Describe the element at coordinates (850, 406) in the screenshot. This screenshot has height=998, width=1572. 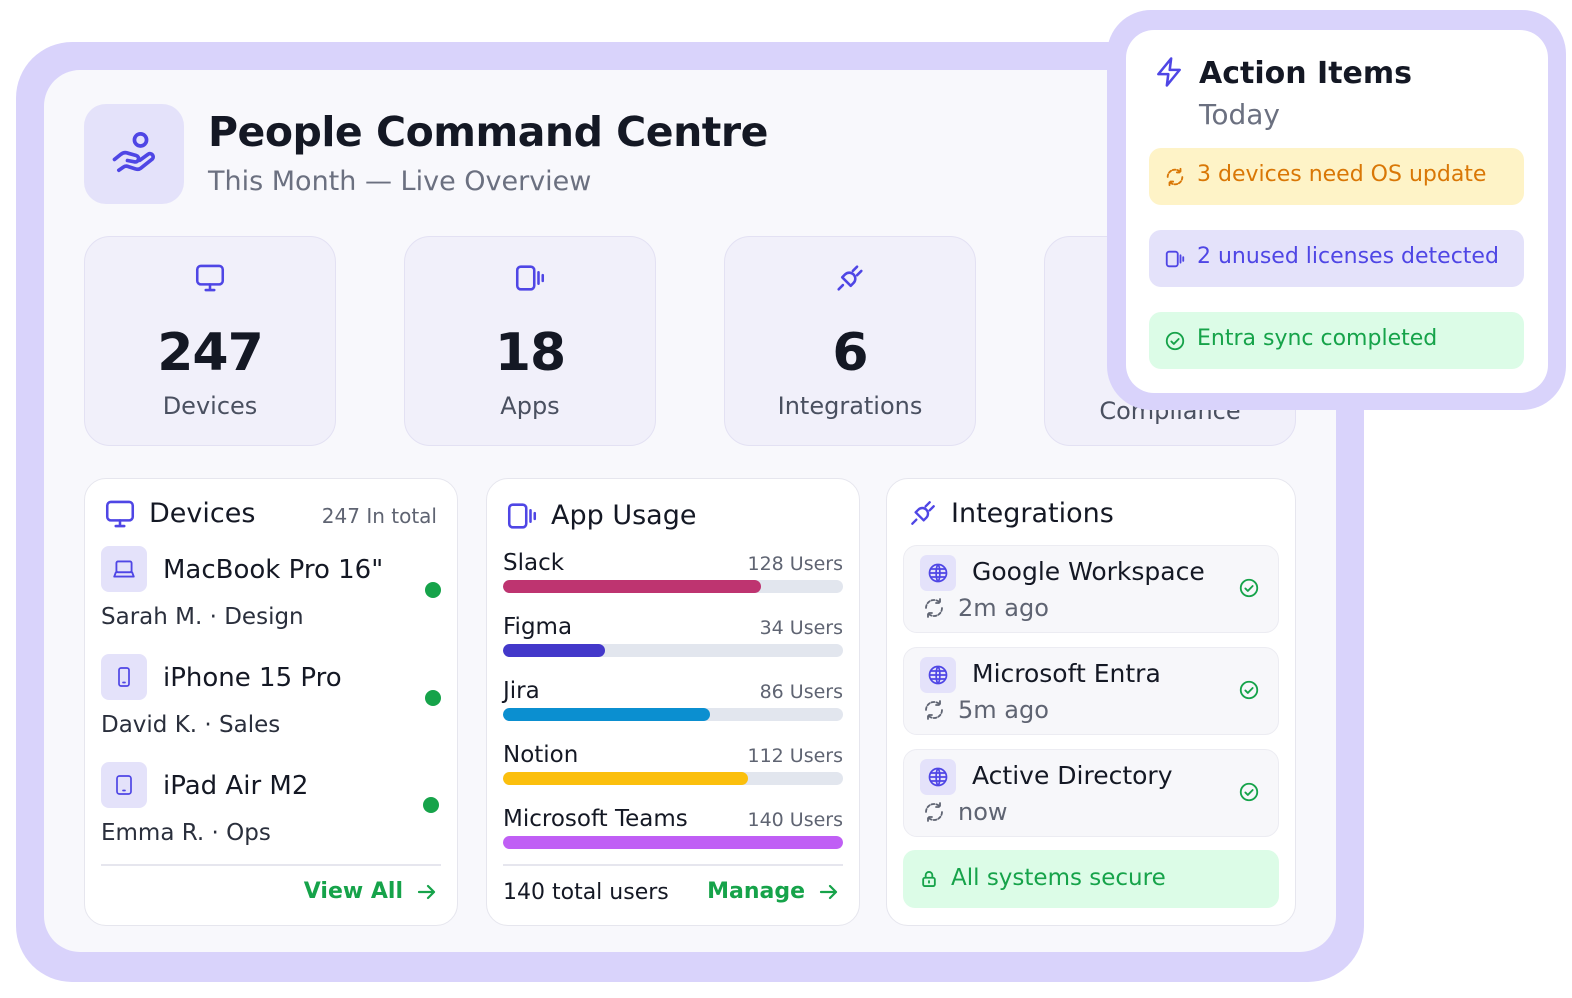
I see `stat-label: Integrations` at that location.